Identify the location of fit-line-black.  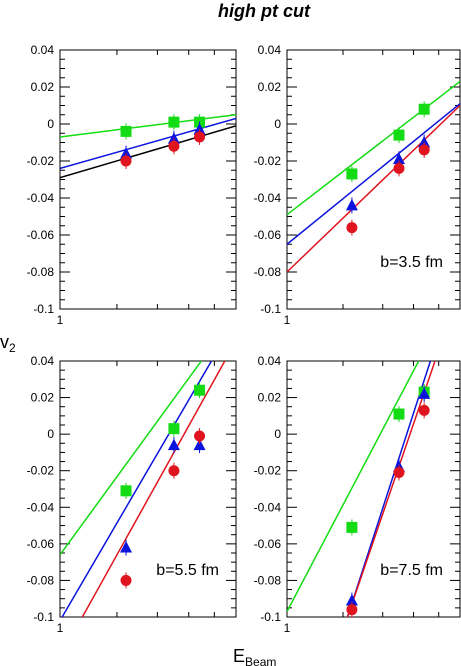
(148, 152).